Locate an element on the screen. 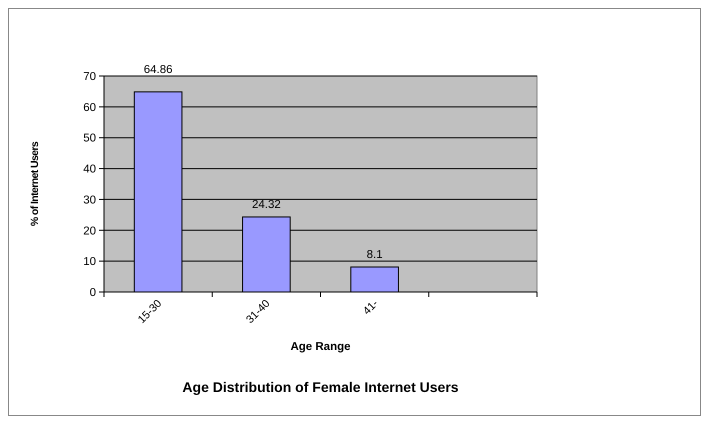 The image size is (709, 424). data-label: 8.1 is located at coordinates (374, 255).